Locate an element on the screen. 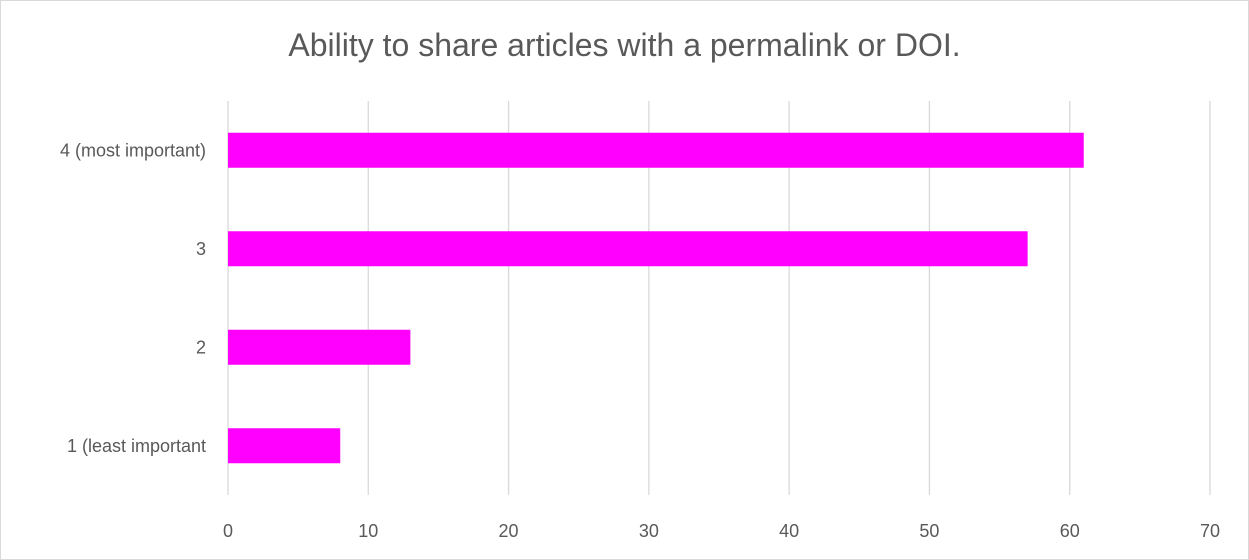 The image size is (1249, 560). x-tick-label: 30 is located at coordinates (649, 531).